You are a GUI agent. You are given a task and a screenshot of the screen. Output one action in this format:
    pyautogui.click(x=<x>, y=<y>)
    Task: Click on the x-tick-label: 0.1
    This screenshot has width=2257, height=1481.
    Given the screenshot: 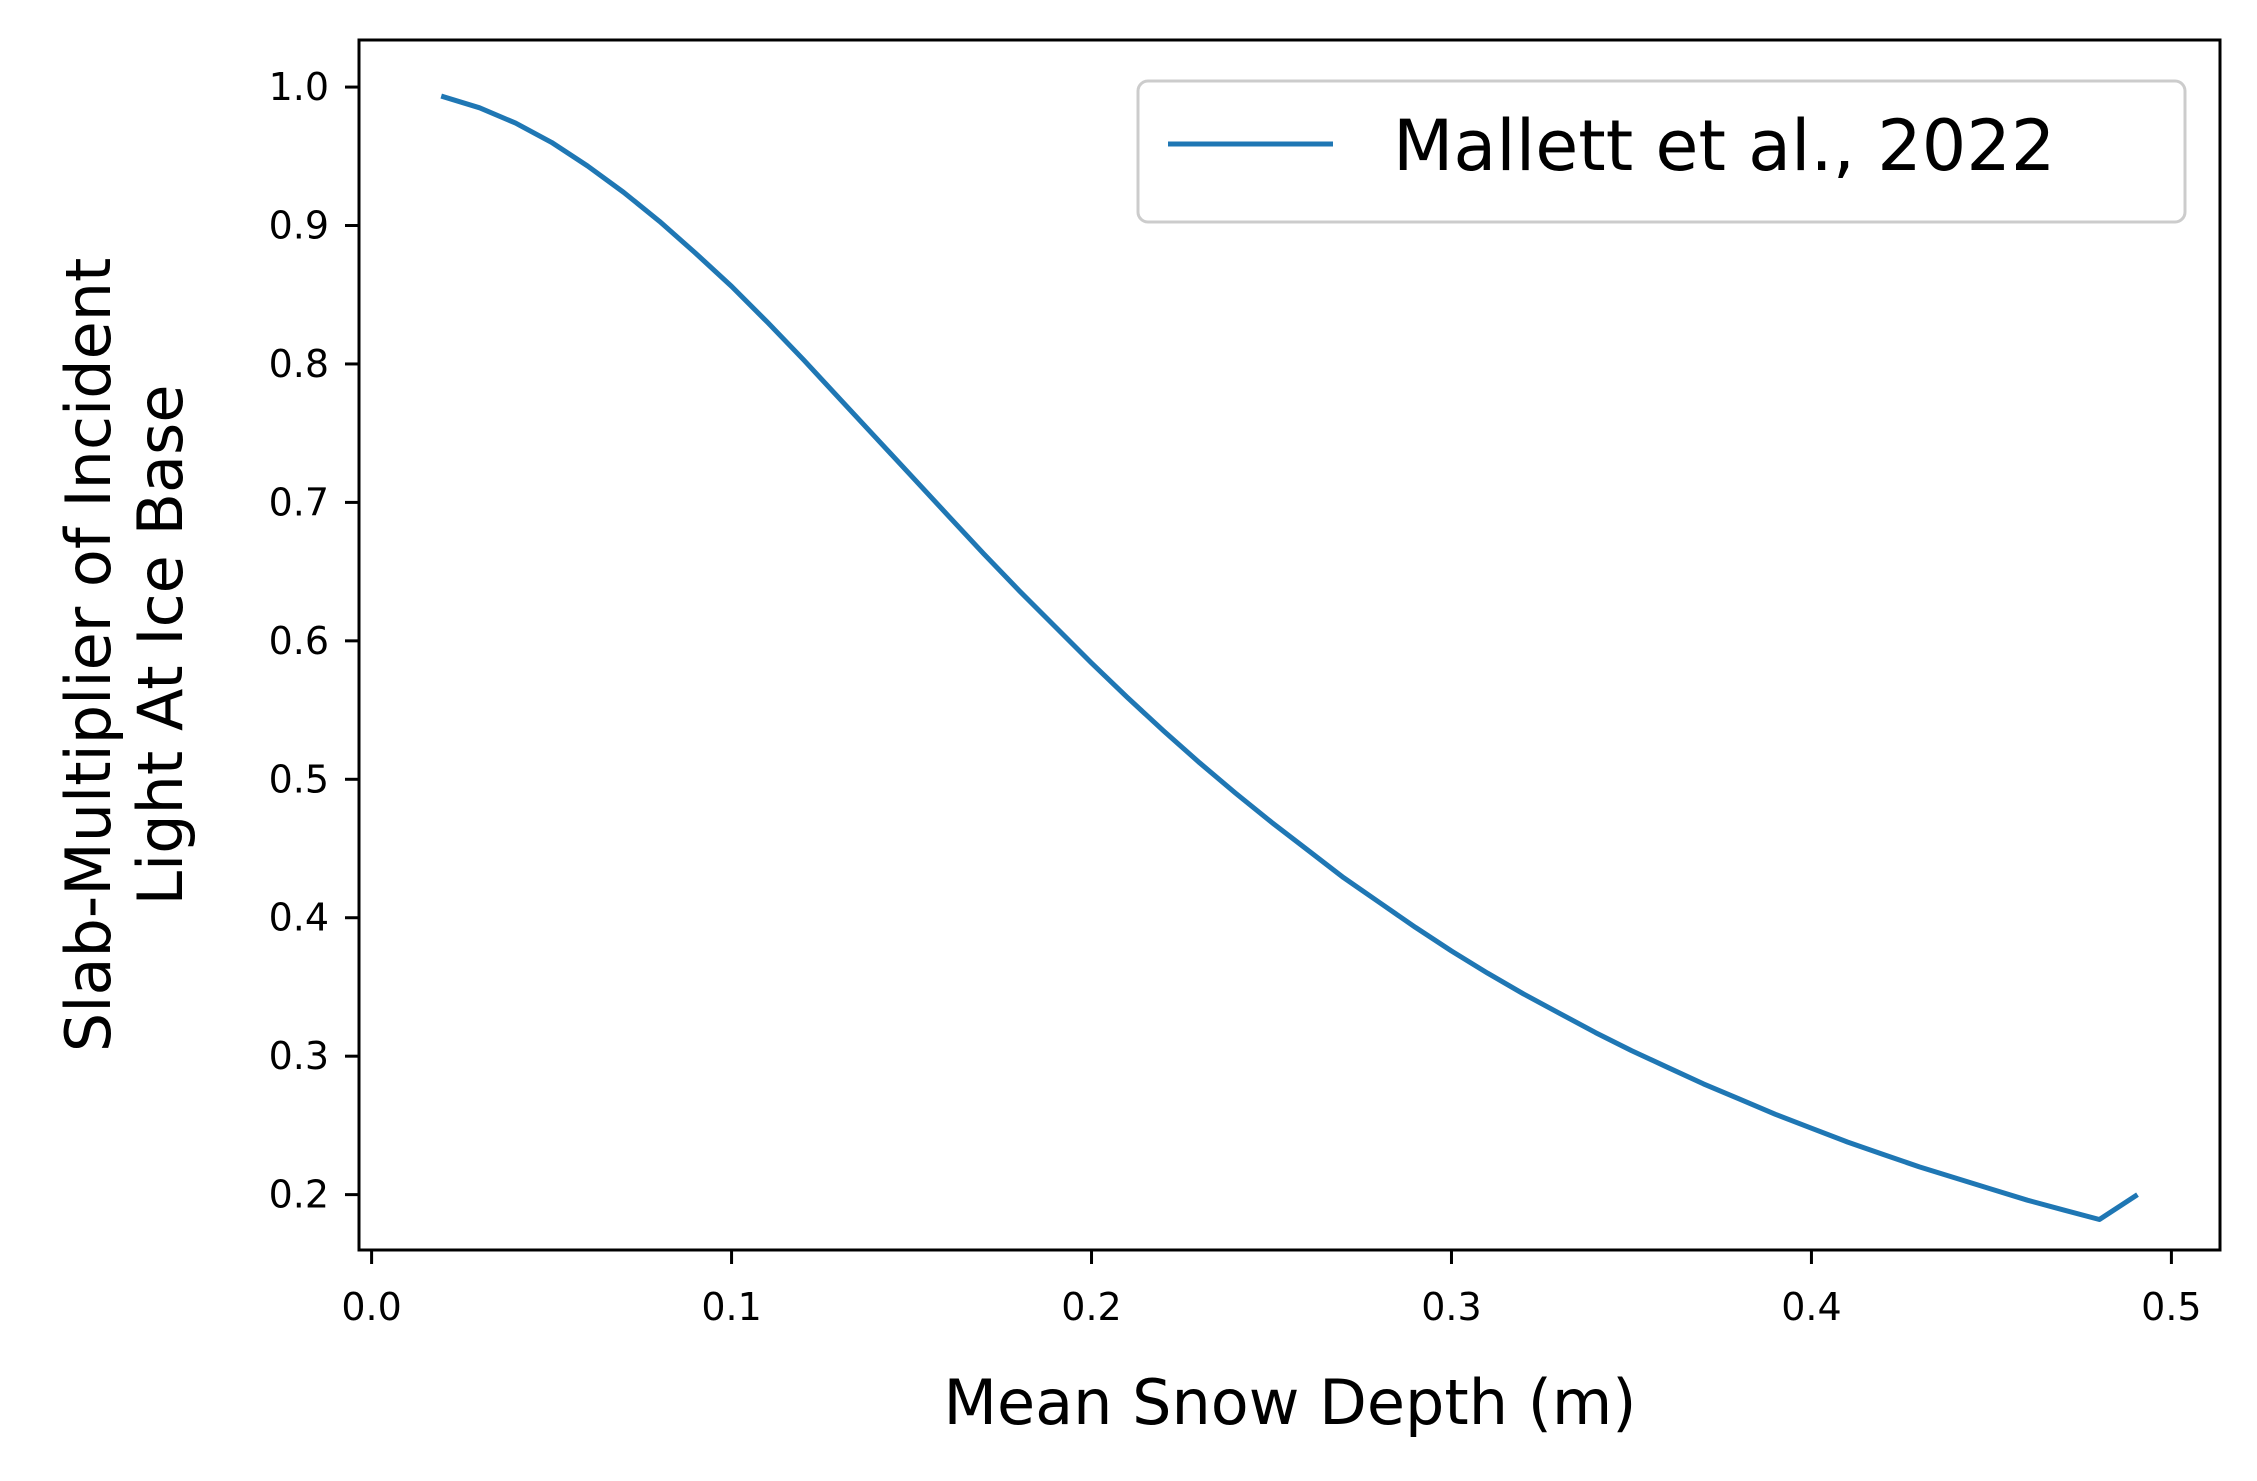 What is the action you would take?
    pyautogui.click(x=731, y=1307)
    